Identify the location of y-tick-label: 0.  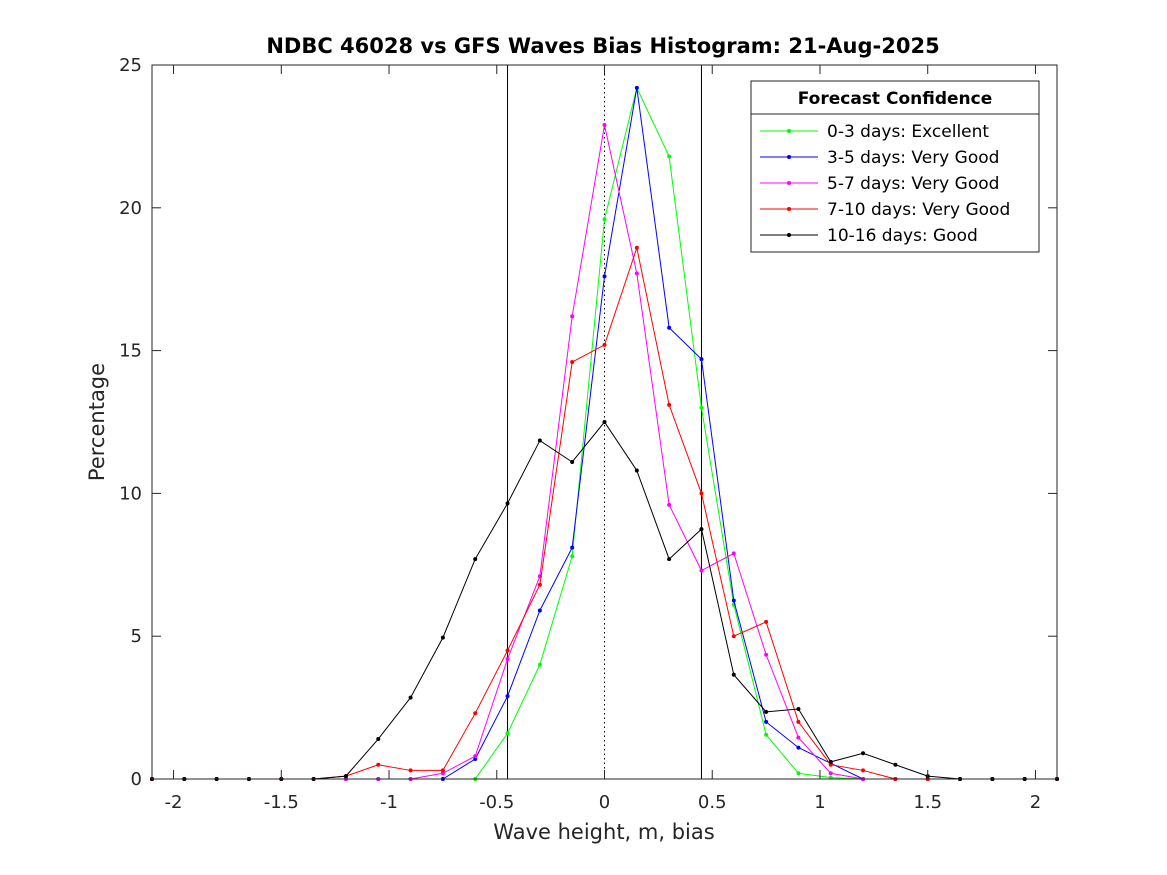
(136, 779).